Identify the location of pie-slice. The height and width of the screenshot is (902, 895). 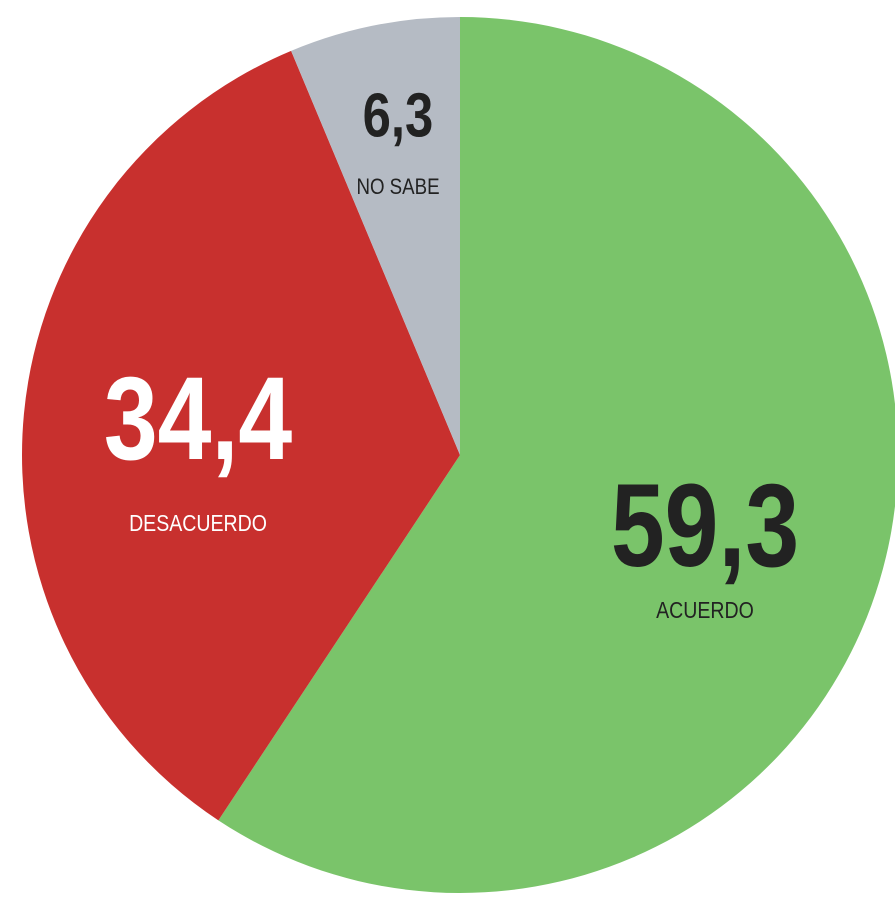
(375, 236).